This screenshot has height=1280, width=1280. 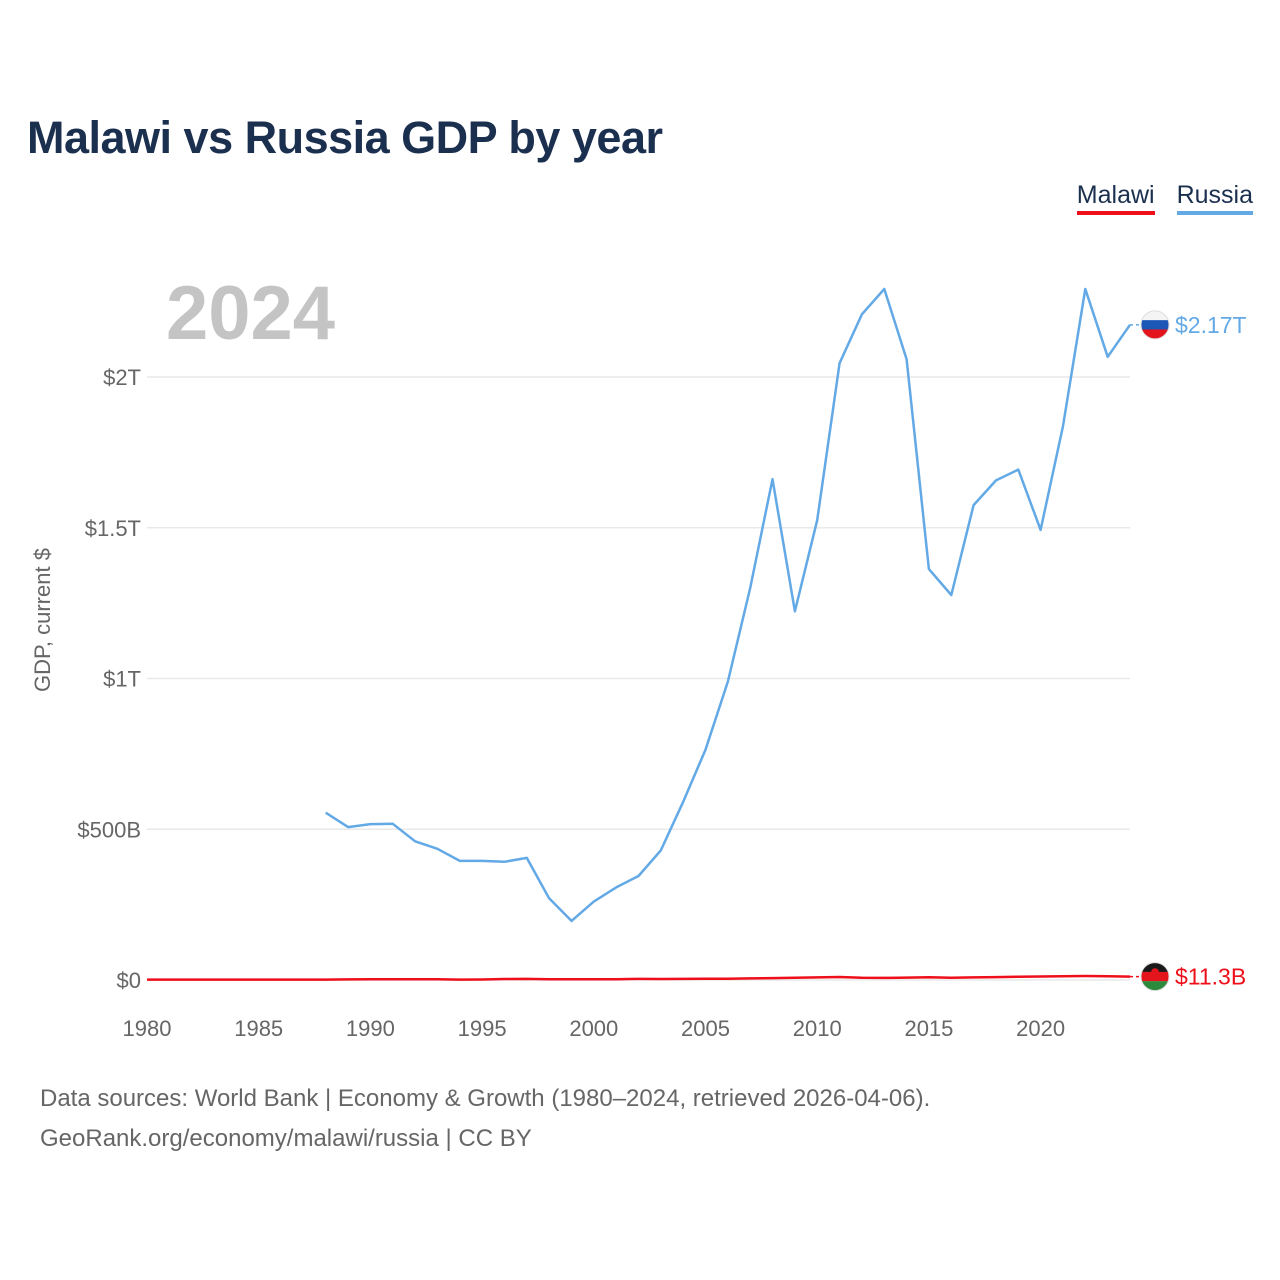 I want to click on chart-title: Malawi vs Russia GDP by year, so click(x=345, y=137).